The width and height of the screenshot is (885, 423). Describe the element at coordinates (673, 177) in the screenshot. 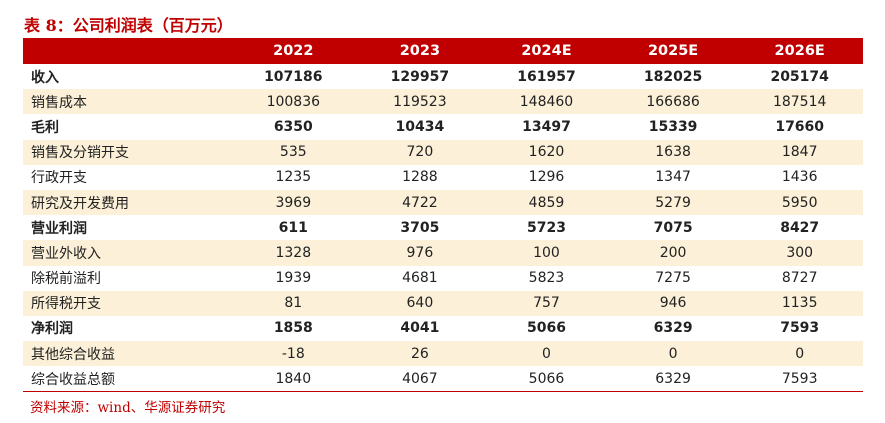

I see `value-cell: 1347` at that location.